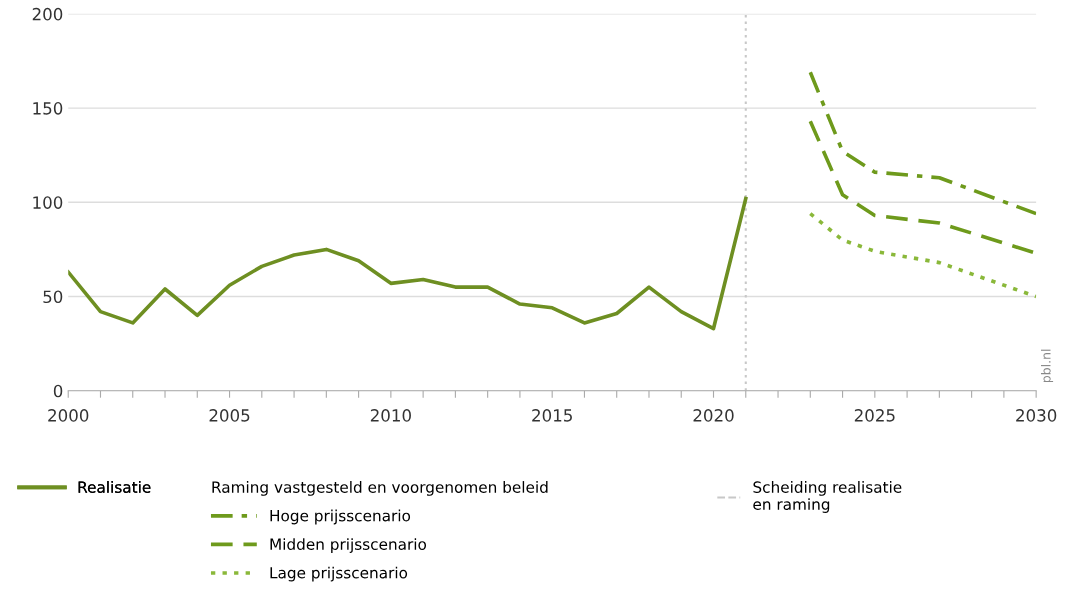 This screenshot has height=603, width=1066. I want to click on y-tick-label: 200, so click(47, 14).